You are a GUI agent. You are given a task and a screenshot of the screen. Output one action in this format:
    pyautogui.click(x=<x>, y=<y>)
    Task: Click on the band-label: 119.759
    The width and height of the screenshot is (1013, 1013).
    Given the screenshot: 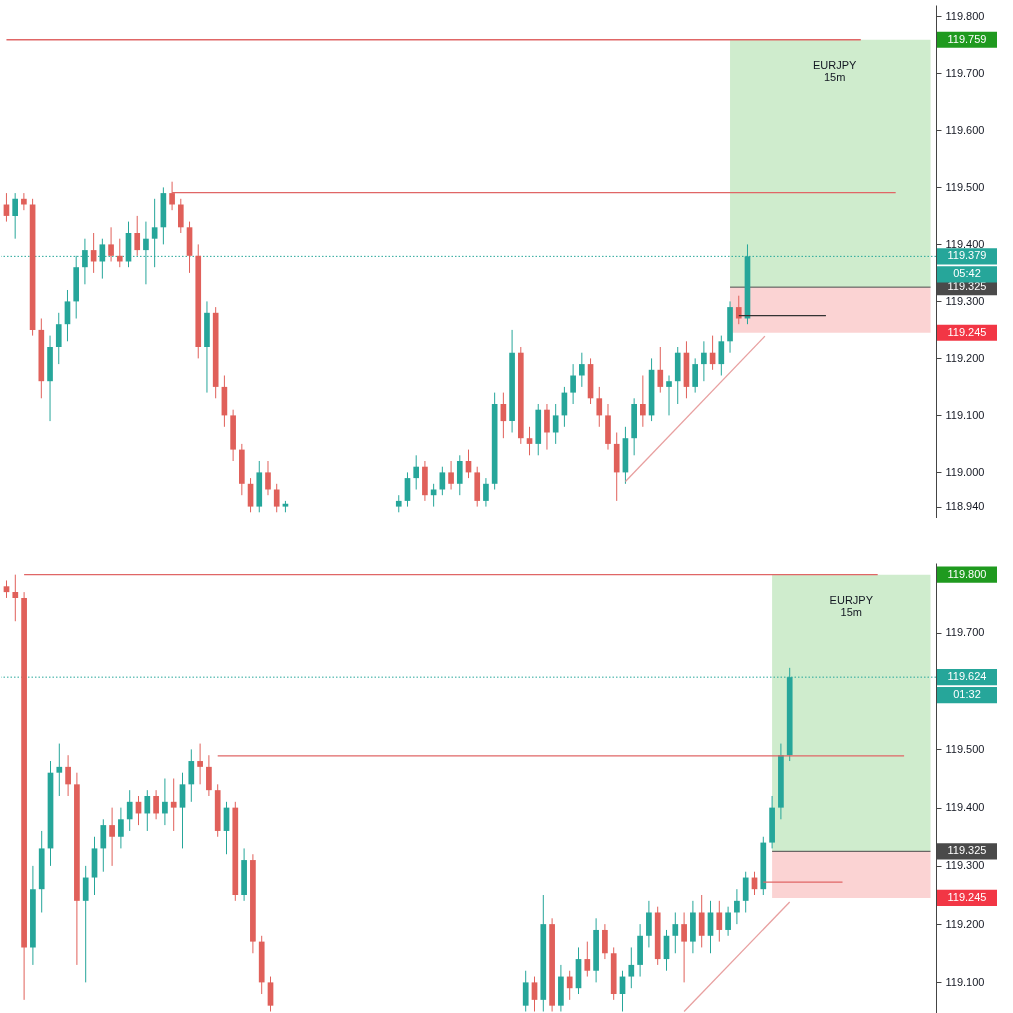 What is the action you would take?
    pyautogui.click(x=967, y=38)
    